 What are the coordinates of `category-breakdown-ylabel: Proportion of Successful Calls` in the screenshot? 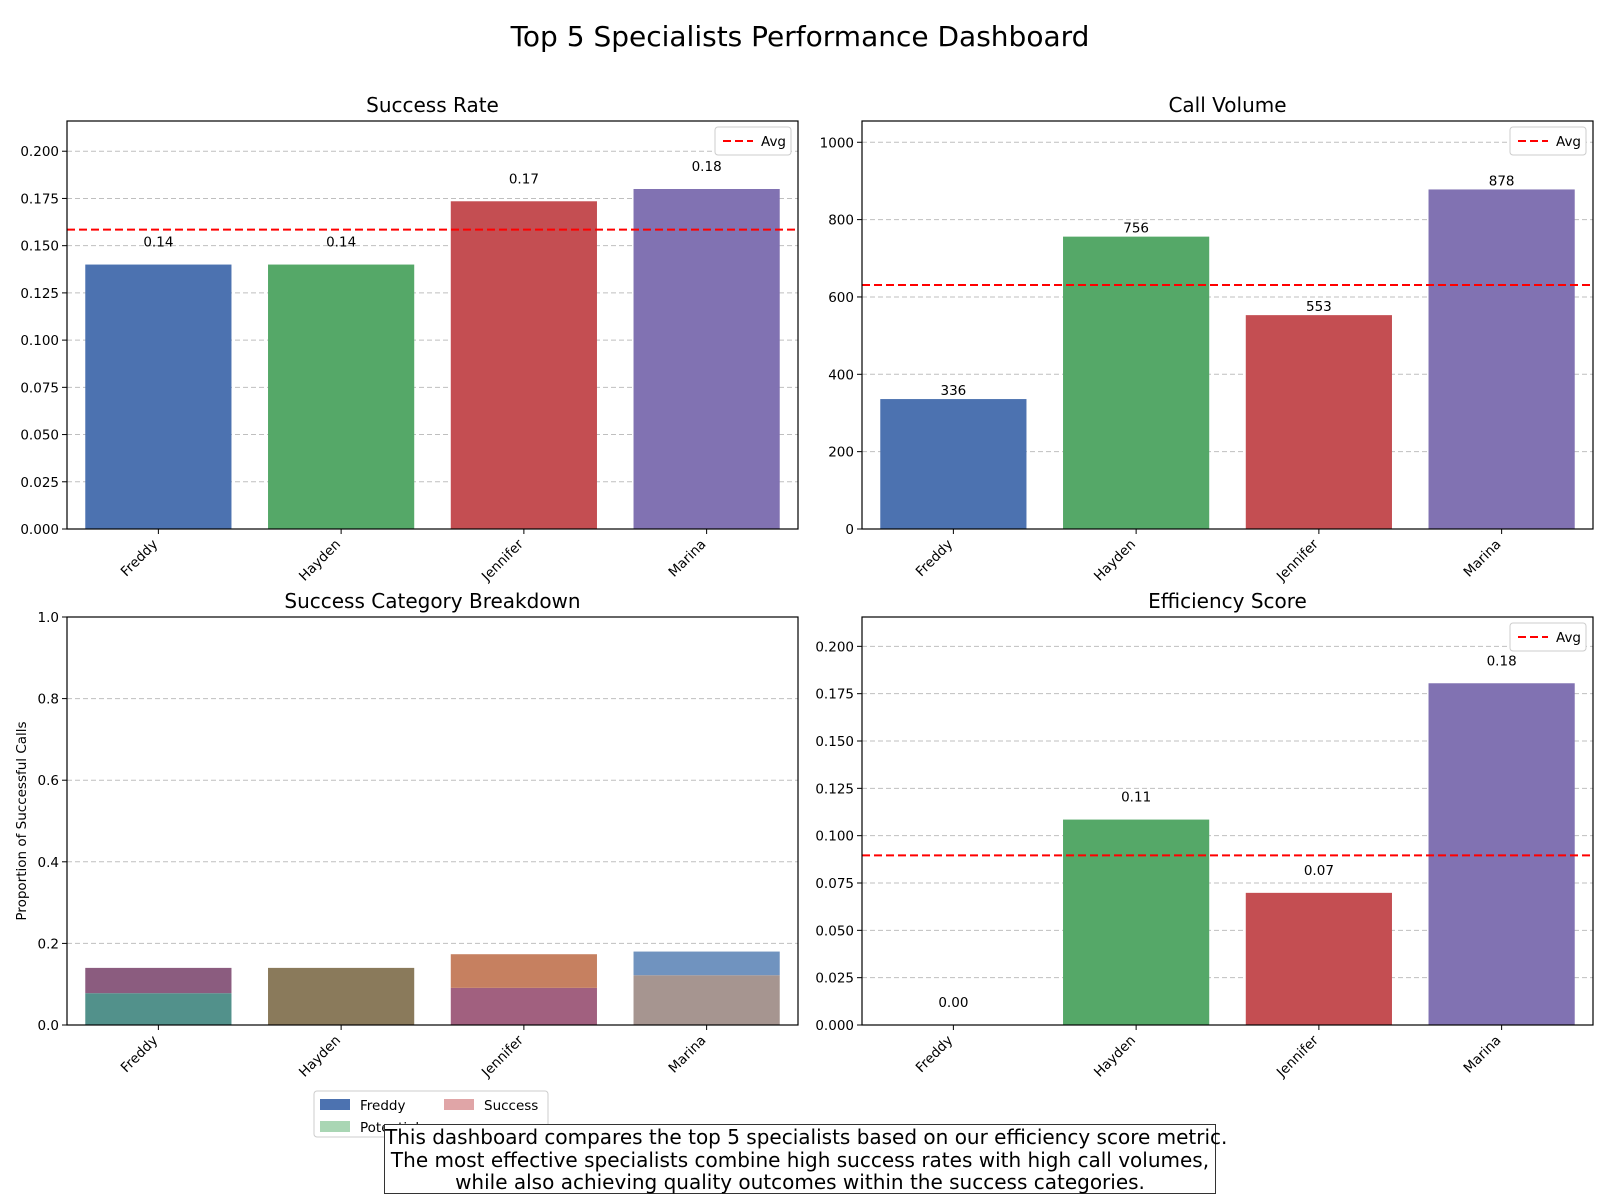 It's located at (22, 820).